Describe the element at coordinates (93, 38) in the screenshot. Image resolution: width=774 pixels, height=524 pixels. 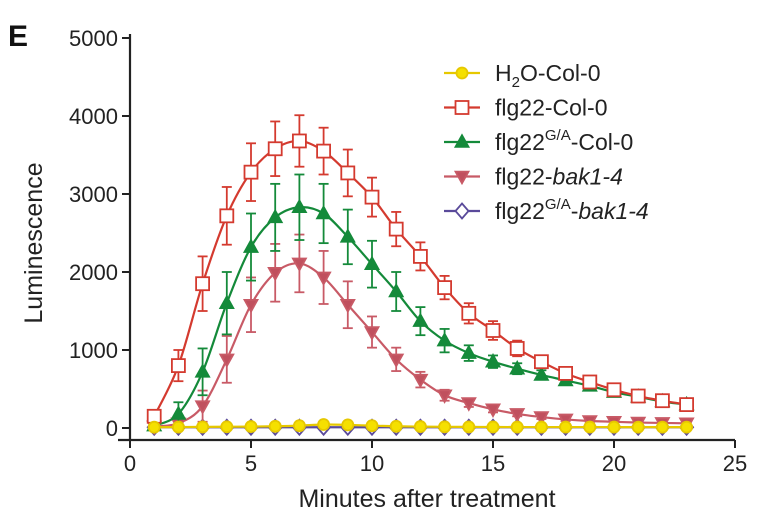
I see `y-tick-label: 5000` at that location.